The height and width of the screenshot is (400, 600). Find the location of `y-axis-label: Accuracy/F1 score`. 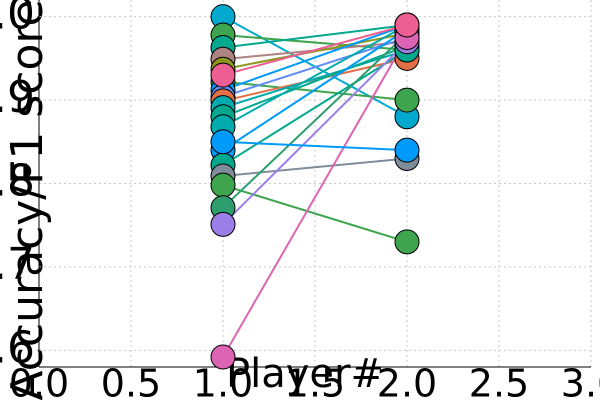

y-axis-label: Accuracy/F1 score is located at coordinates (27, 200).